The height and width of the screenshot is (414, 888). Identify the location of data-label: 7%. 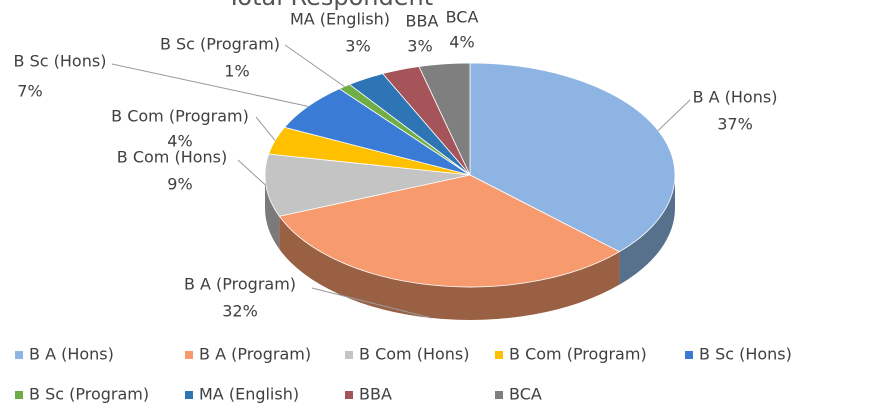
(29, 91).